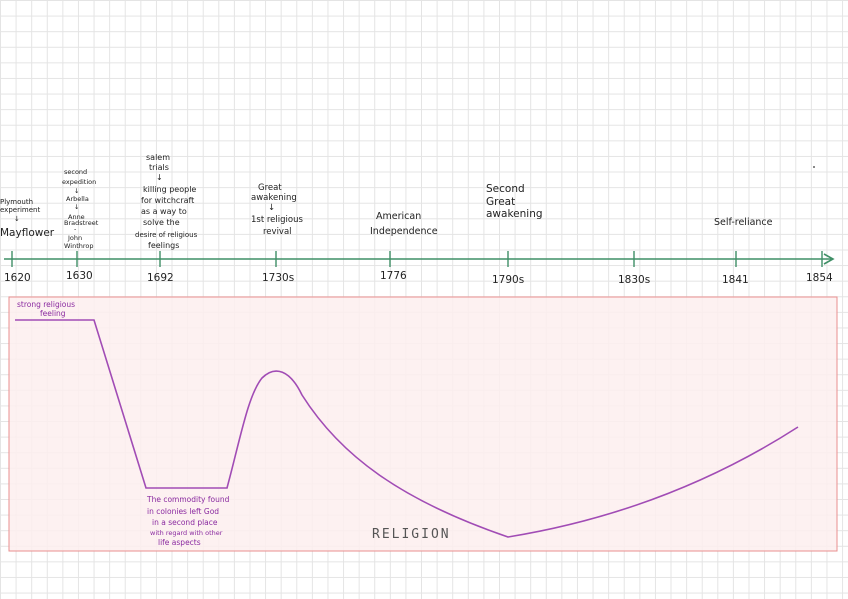 Image resolution: width=848 pixels, height=599 pixels. What do you see at coordinates (278, 278) in the screenshot?
I see `tick-label-1730s: 1730s` at bounding box center [278, 278].